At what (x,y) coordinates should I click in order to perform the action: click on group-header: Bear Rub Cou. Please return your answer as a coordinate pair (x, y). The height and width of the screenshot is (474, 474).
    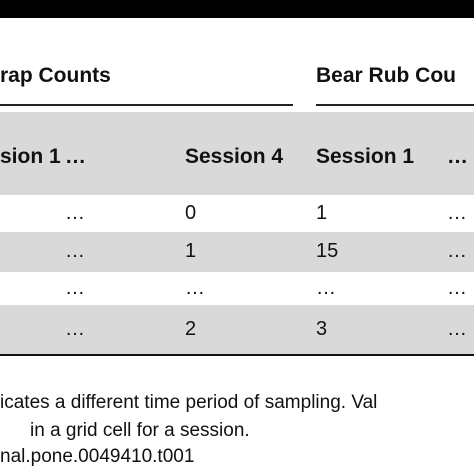
    Looking at the image, I should click on (386, 75).